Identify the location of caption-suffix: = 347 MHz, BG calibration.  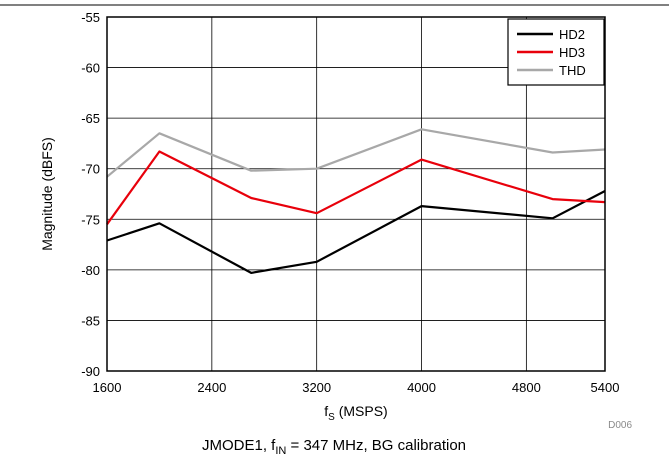
(376, 445).